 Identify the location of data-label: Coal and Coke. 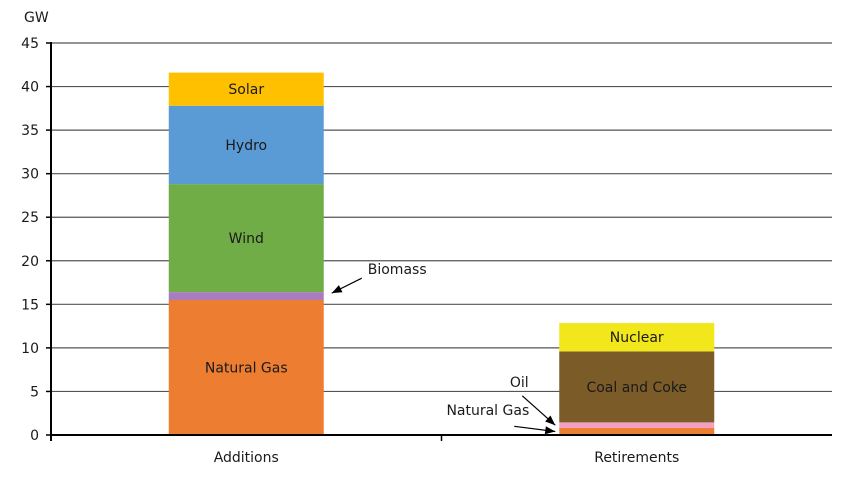
(636, 388).